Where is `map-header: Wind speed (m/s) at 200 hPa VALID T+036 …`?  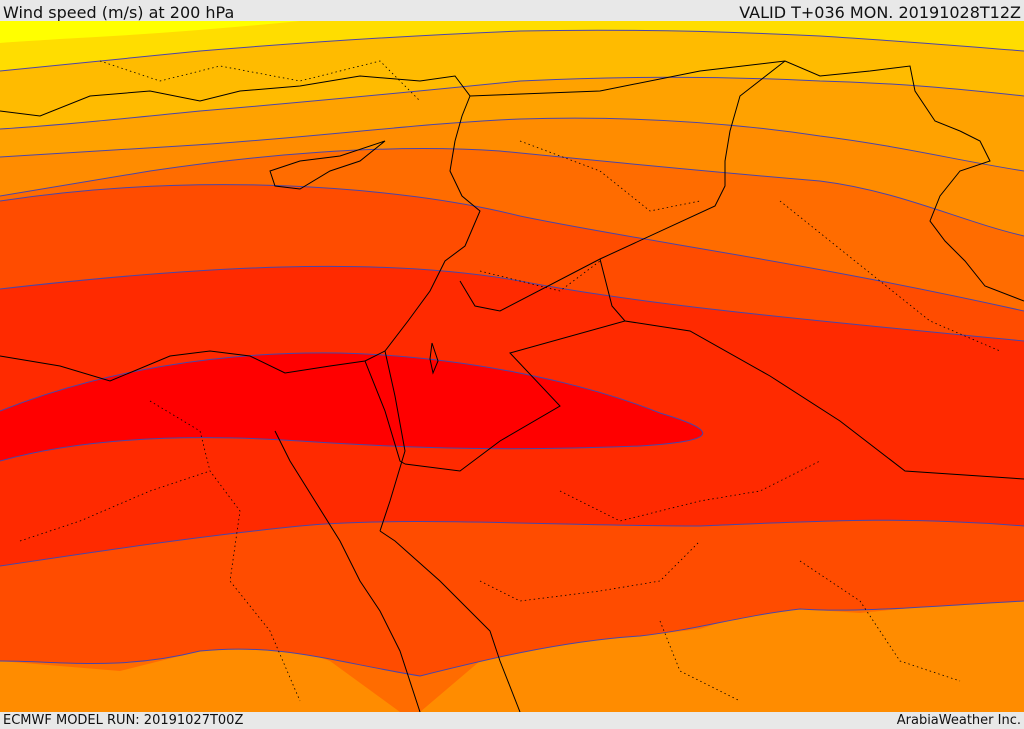 map-header: Wind speed (m/s) at 200 hPa VALID T+036 … is located at coordinates (512, 11).